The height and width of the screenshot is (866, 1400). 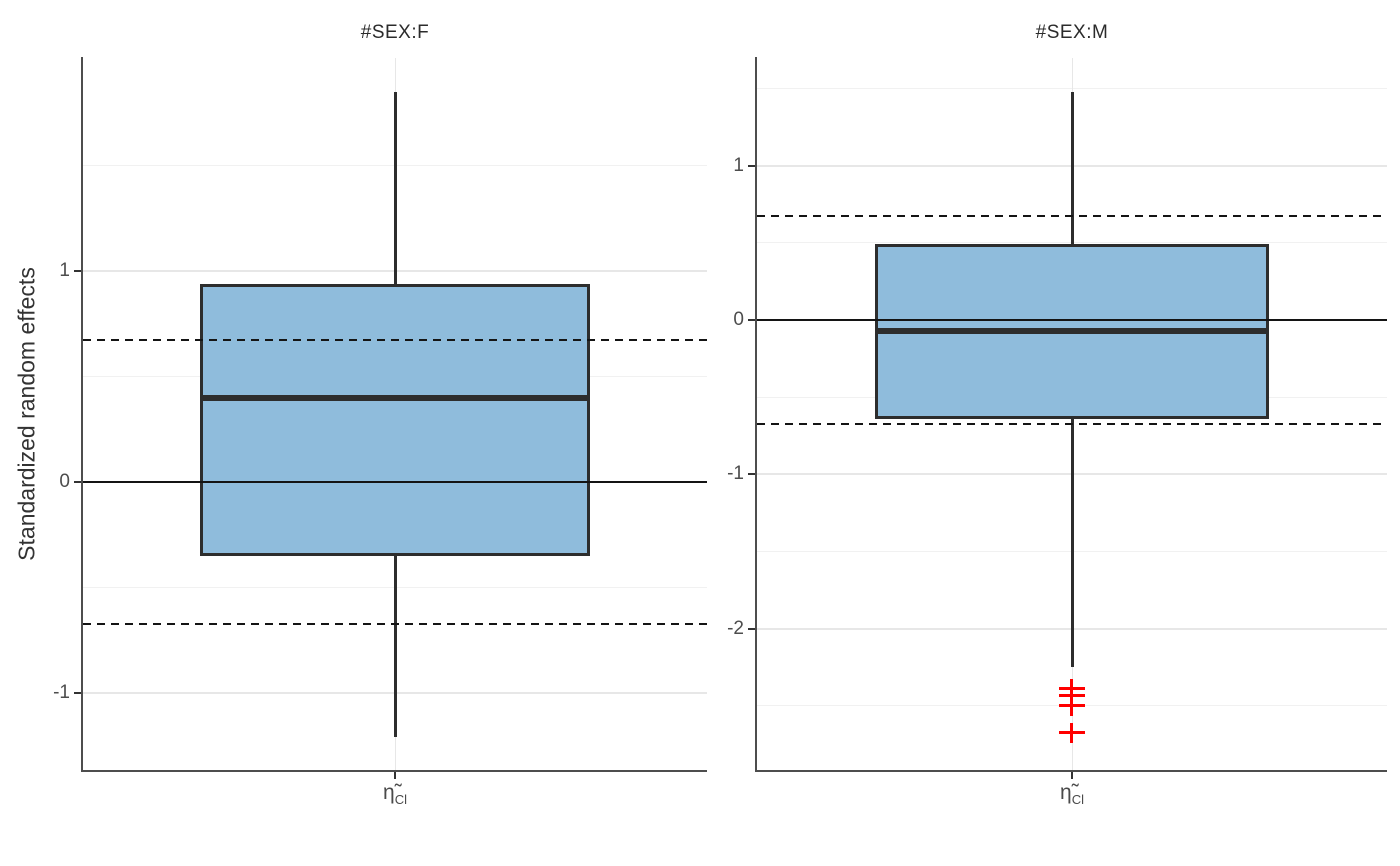 I want to click on boxplot-box, so click(x=395, y=419).